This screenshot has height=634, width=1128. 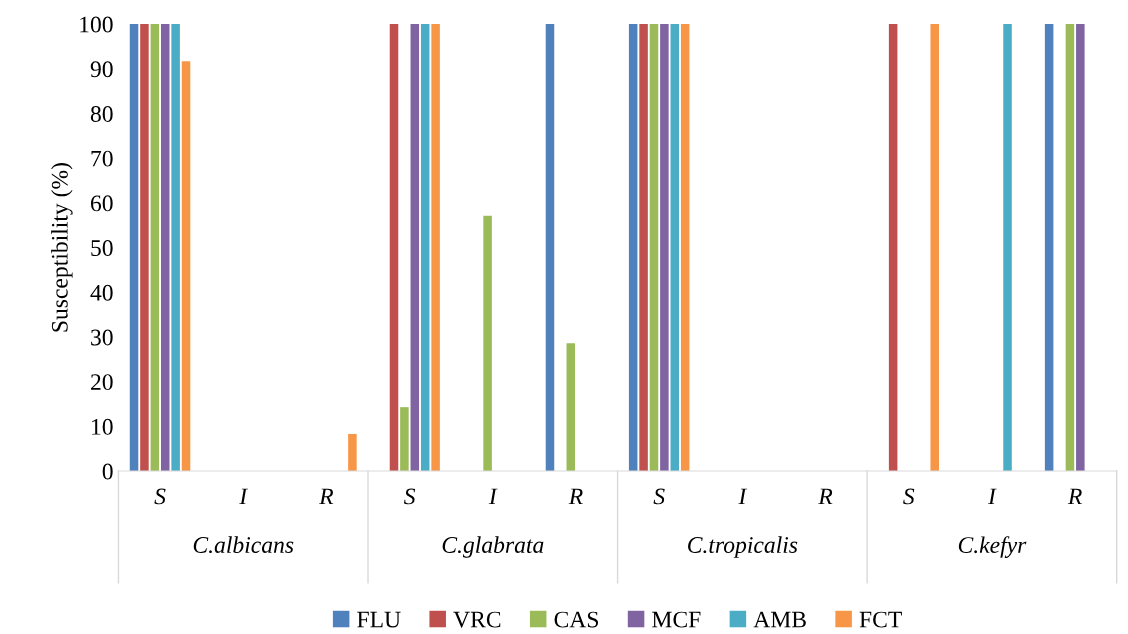 I want to click on text: C.kefyr, so click(x=992, y=547).